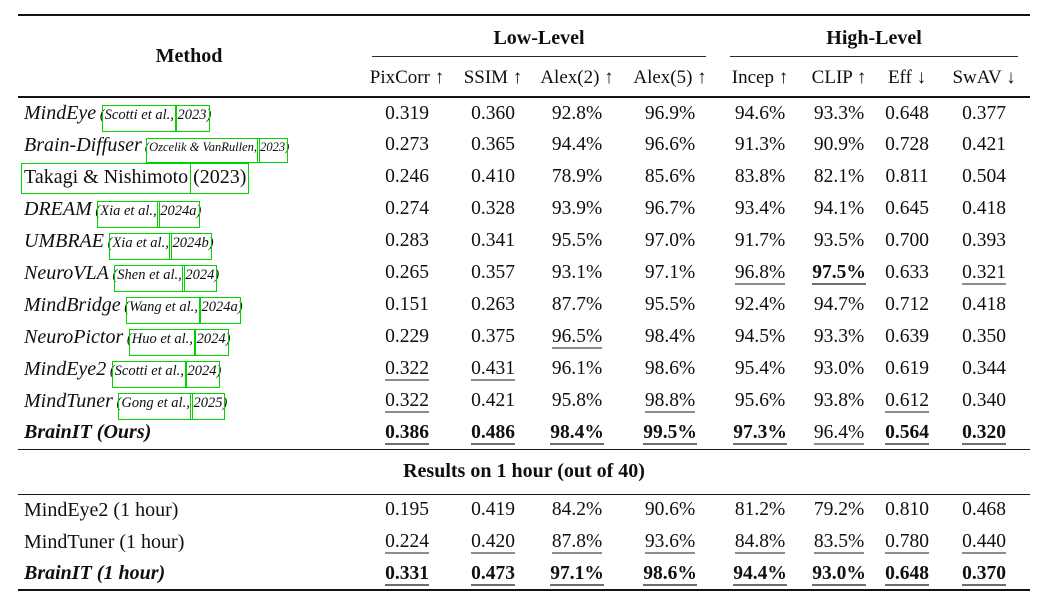  What do you see at coordinates (670, 401) in the screenshot?
I see `value-cell: 98.8%` at bounding box center [670, 401].